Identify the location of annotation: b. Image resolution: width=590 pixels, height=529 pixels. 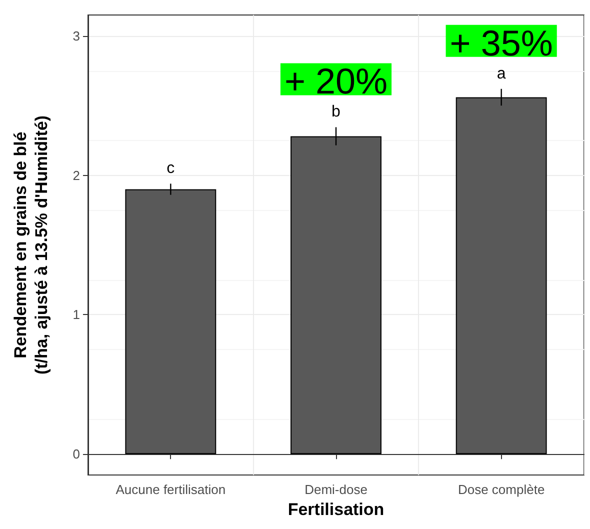
(336, 112).